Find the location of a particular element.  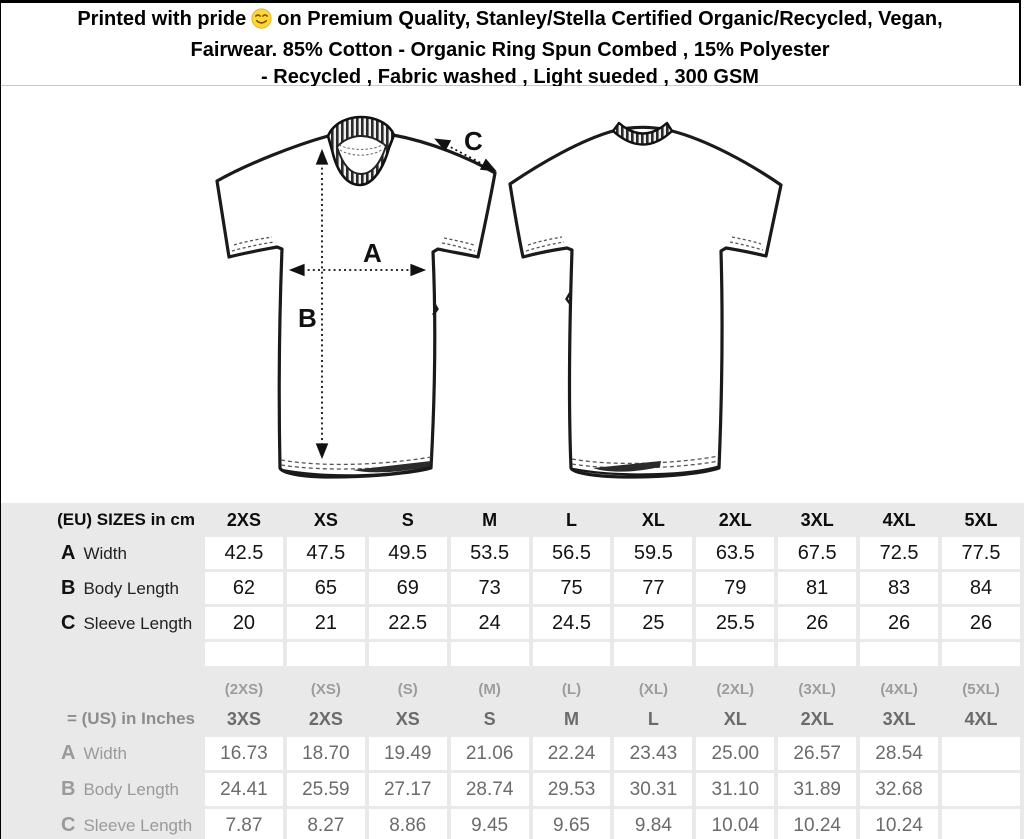

measurement-cell: 25.00 is located at coordinates (735, 753).